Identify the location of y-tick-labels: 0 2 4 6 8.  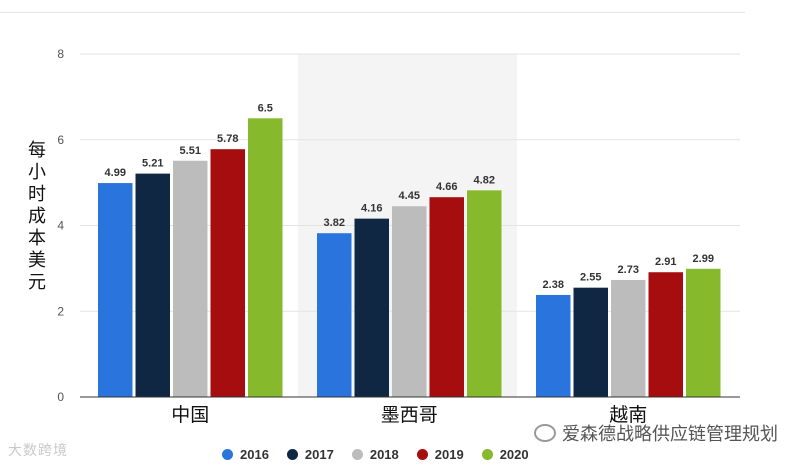
(60, 225).